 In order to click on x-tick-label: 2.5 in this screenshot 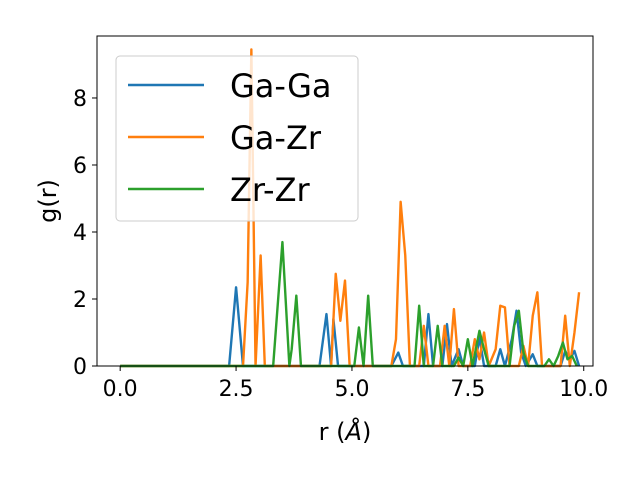, I will do `click(236, 389)`.